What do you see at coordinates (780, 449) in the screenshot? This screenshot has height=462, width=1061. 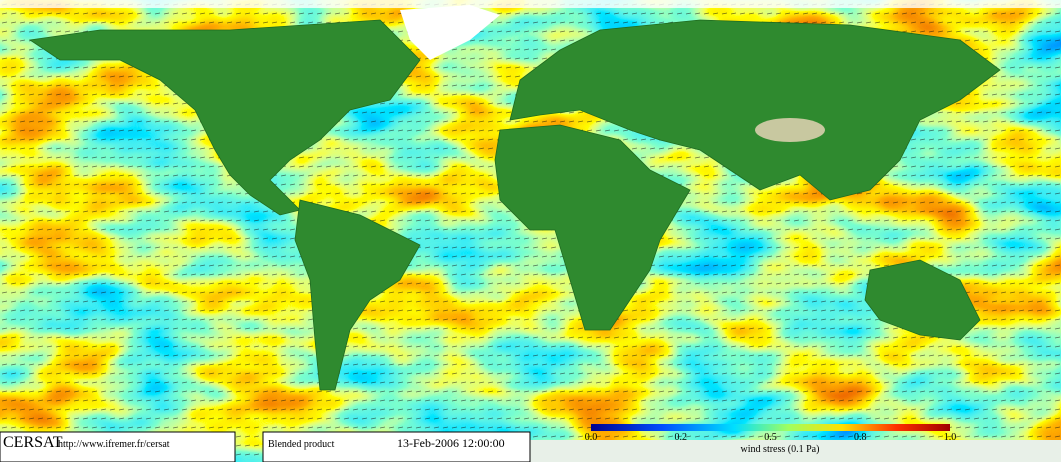 I see `colorbar-label: wind stress (0.1 Pa)` at bounding box center [780, 449].